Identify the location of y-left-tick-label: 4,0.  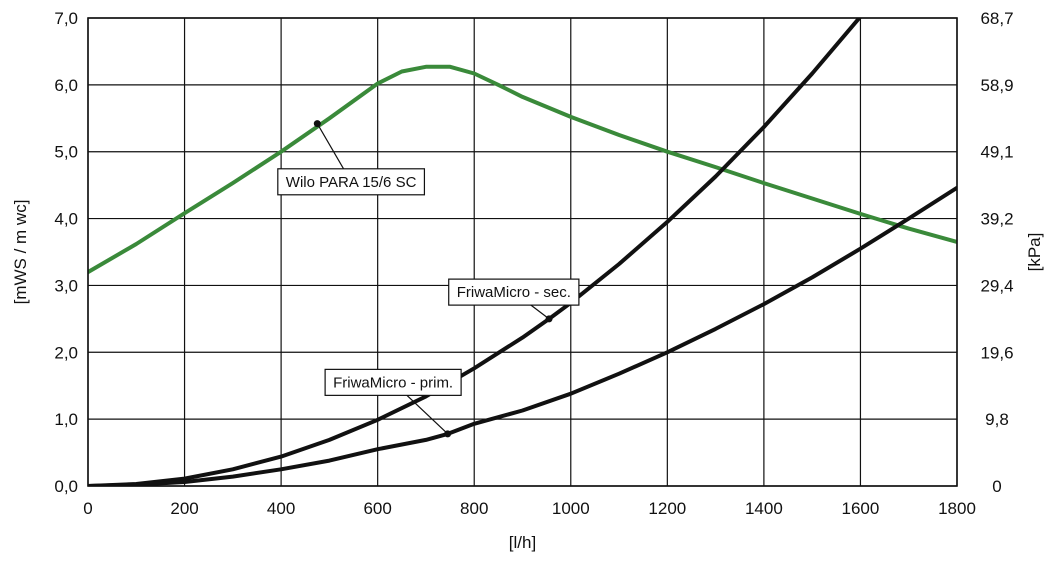
(66, 219).